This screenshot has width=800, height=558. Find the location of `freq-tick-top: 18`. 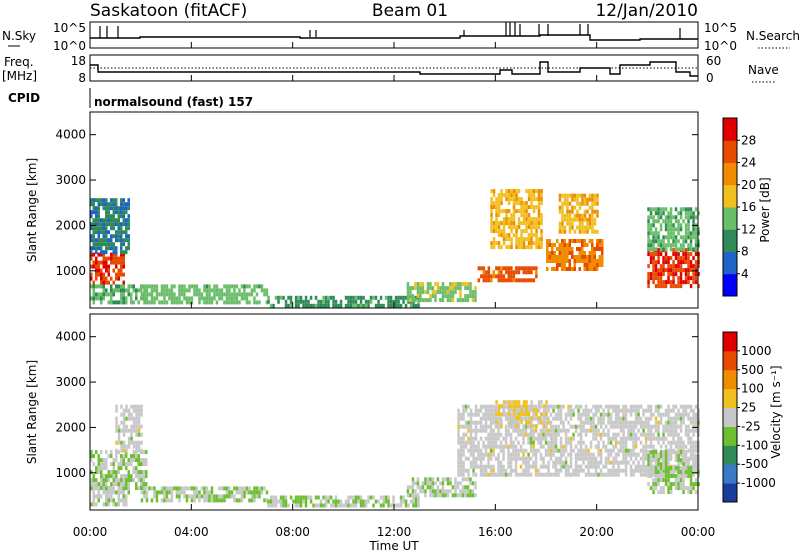

freq-tick-top: 18 is located at coordinates (78, 61).